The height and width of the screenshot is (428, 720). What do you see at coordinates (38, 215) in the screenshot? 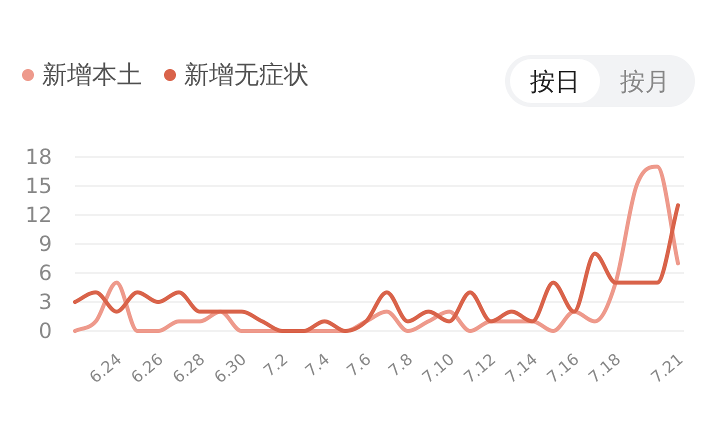
I see `y-tick-label: 12` at bounding box center [38, 215].